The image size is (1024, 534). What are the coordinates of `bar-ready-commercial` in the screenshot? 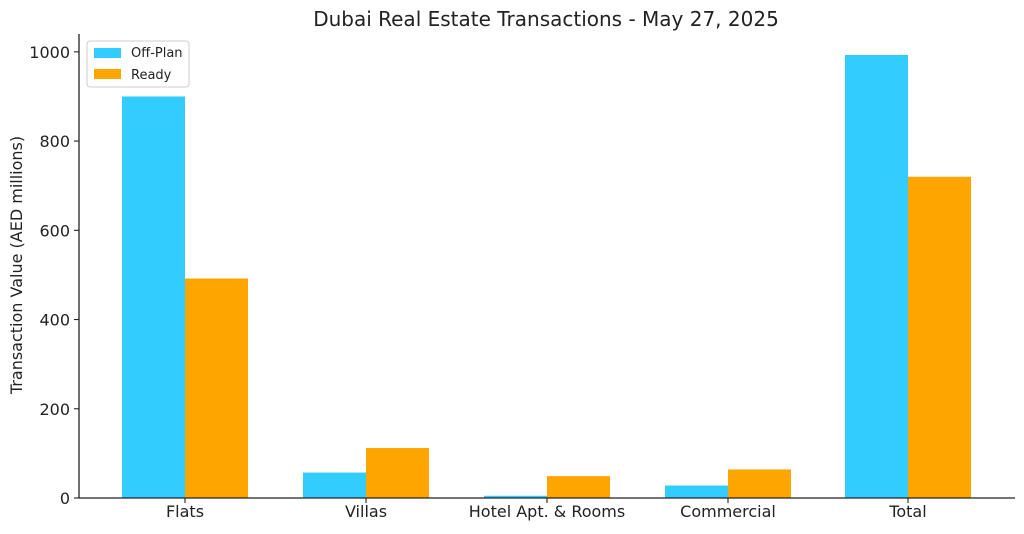 It's located at (759, 483).